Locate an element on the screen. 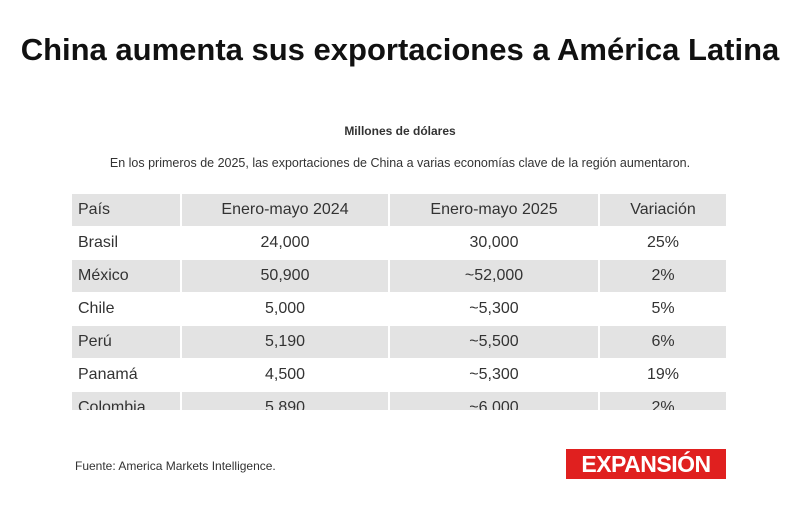 This screenshot has width=800, height=508. cell-value-2024: 4,500 is located at coordinates (284, 375).